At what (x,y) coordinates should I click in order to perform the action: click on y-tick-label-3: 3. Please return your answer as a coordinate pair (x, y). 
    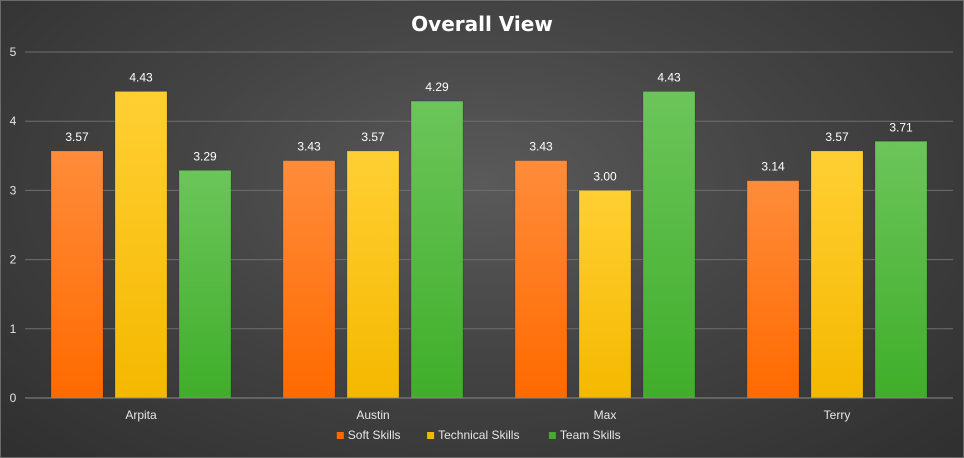
    Looking at the image, I should click on (13, 190).